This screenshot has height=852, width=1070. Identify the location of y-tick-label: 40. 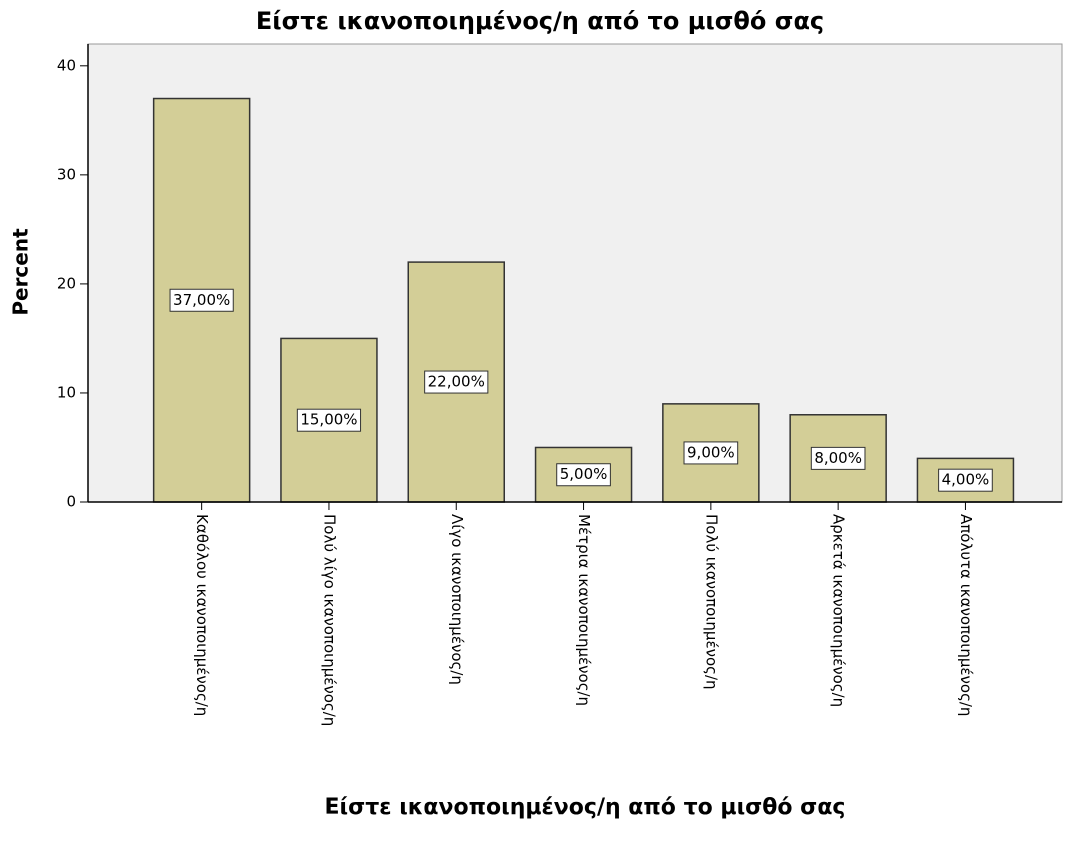
(66, 65).